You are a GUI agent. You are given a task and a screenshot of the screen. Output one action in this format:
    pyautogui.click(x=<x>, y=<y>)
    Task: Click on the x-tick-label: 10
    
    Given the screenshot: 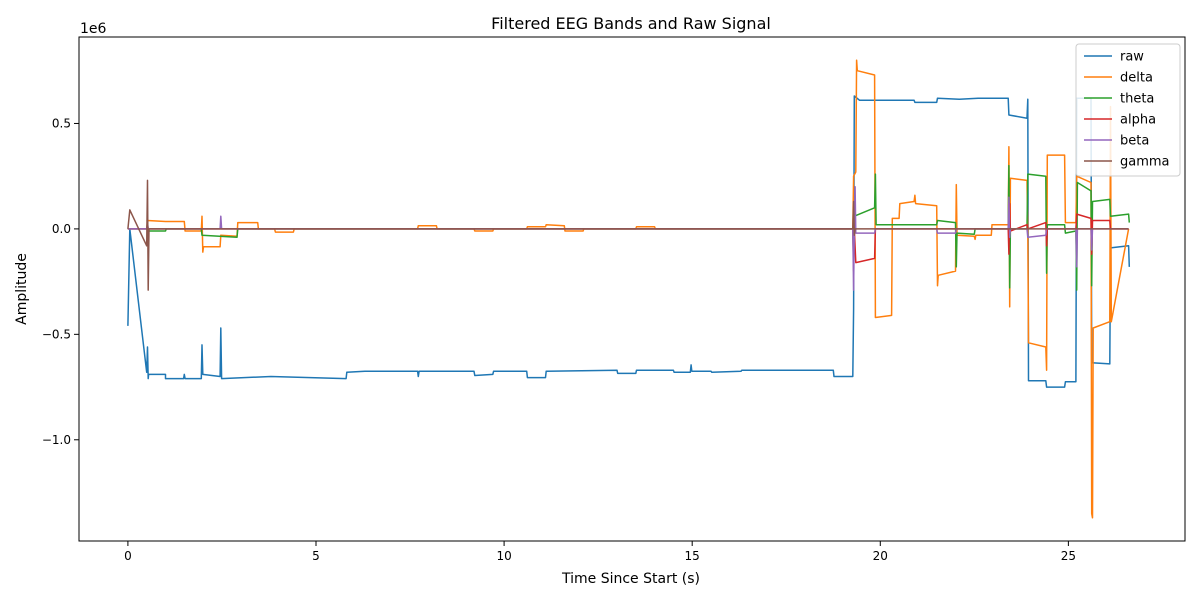 What is the action you would take?
    pyautogui.click(x=503, y=556)
    